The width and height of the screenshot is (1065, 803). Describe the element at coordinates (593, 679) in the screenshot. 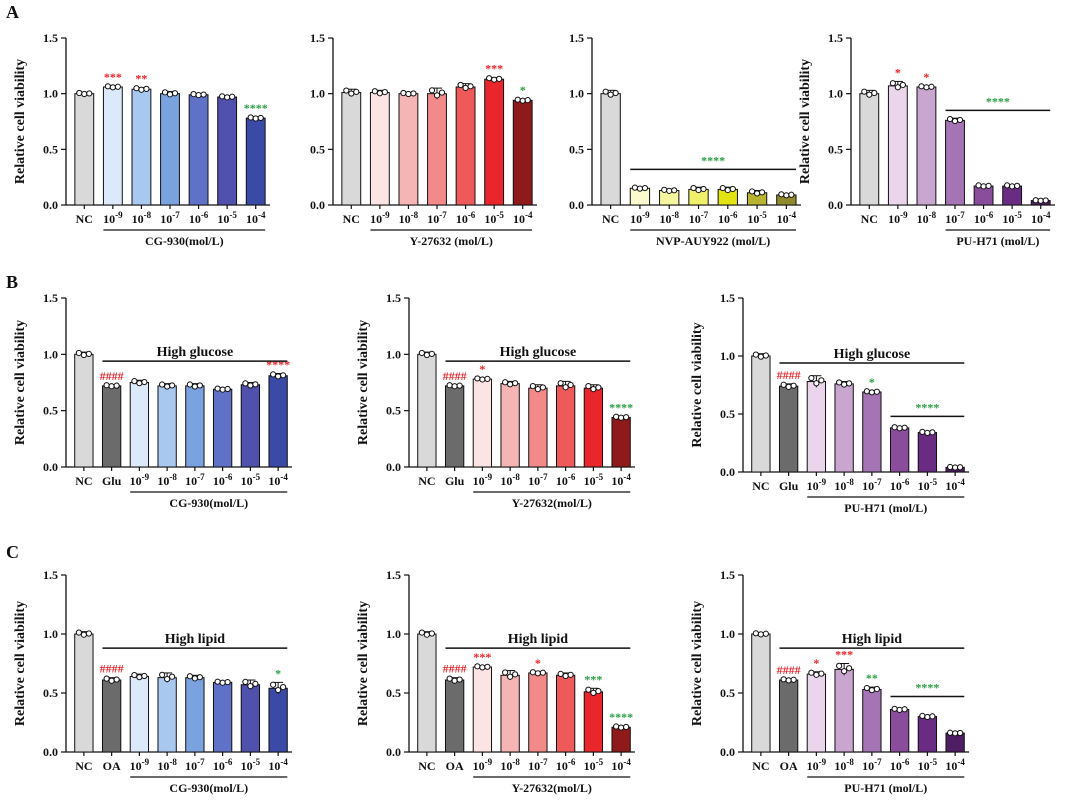

I see `significance-mark: ***` at that location.